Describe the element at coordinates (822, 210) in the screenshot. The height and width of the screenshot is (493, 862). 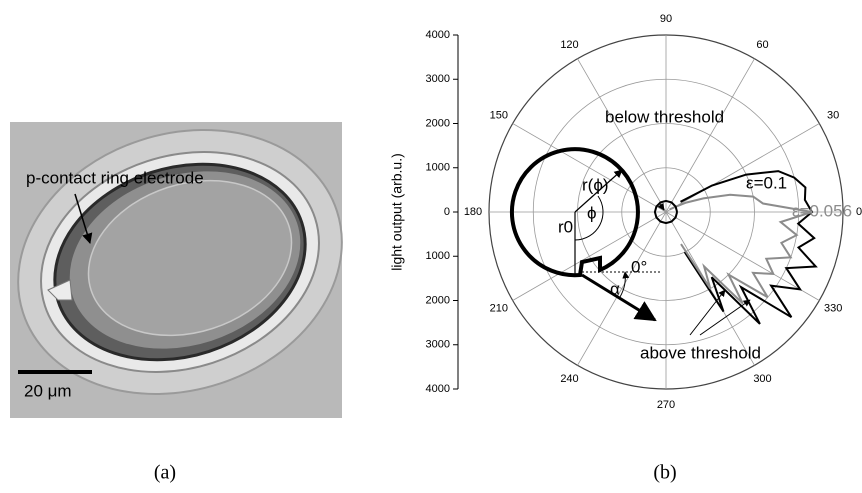
I see `series-label: ε=0.056` at that location.